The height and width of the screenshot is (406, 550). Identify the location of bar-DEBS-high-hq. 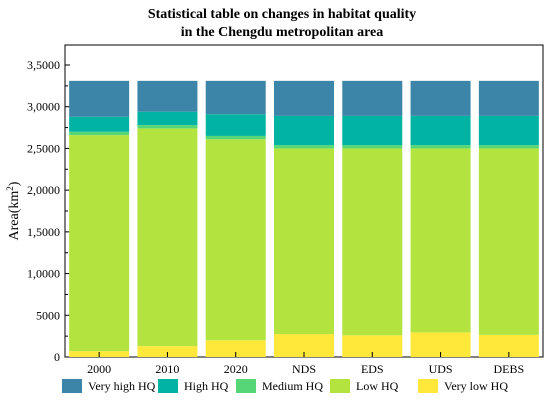
(508, 130).